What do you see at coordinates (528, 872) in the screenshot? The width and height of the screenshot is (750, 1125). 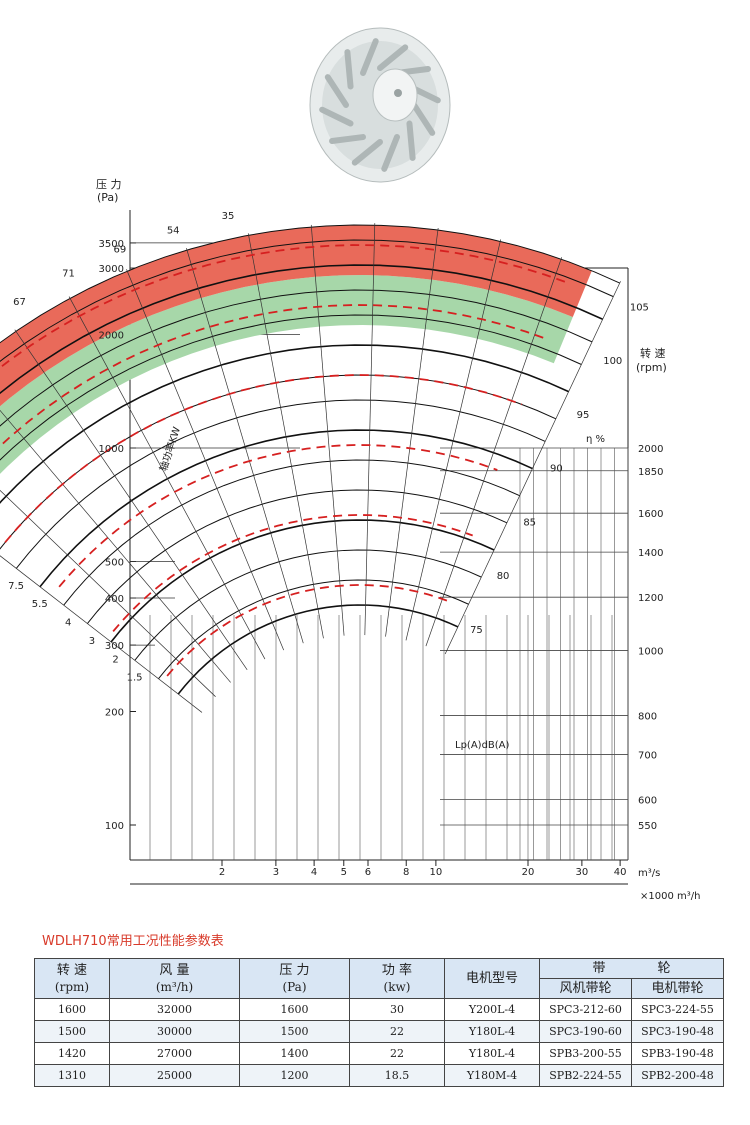 I see `top-x-tick-label: 20` at bounding box center [528, 872].